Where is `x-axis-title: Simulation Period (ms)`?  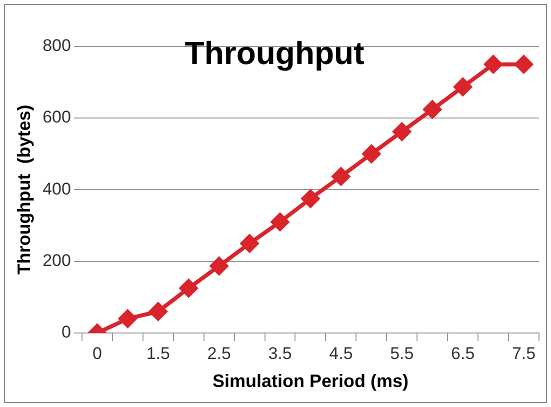 x-axis-title: Simulation Period (ms) is located at coordinates (310, 381).